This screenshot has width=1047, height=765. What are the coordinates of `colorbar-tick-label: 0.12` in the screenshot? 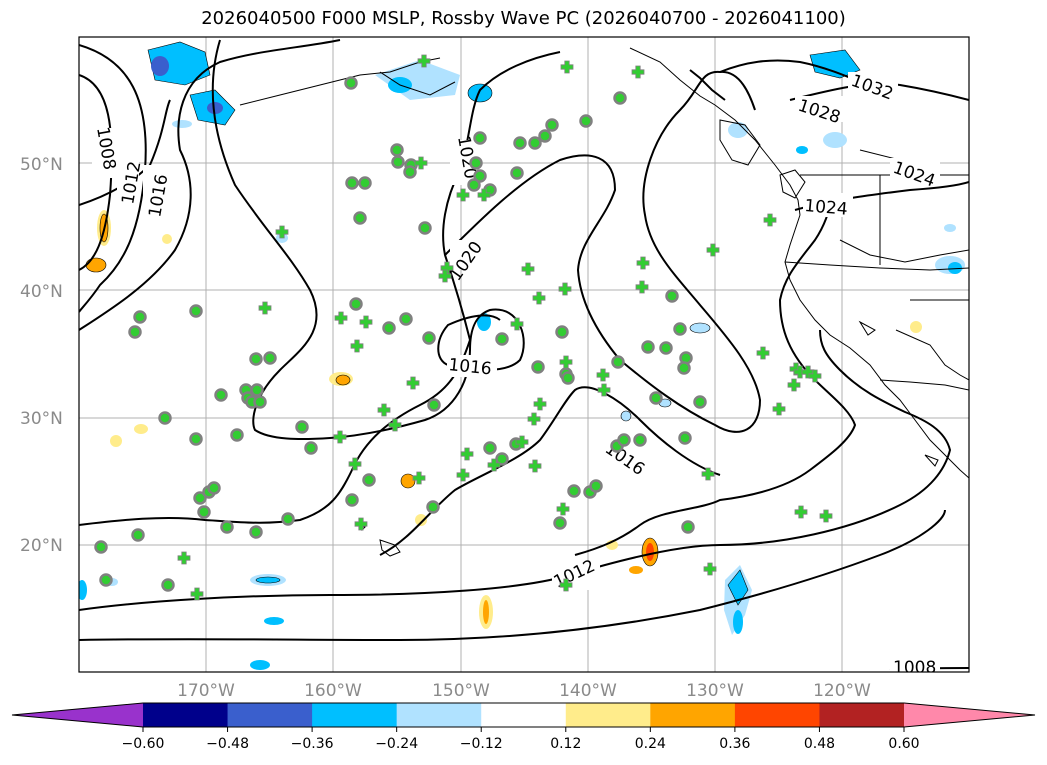 It's located at (565, 744).